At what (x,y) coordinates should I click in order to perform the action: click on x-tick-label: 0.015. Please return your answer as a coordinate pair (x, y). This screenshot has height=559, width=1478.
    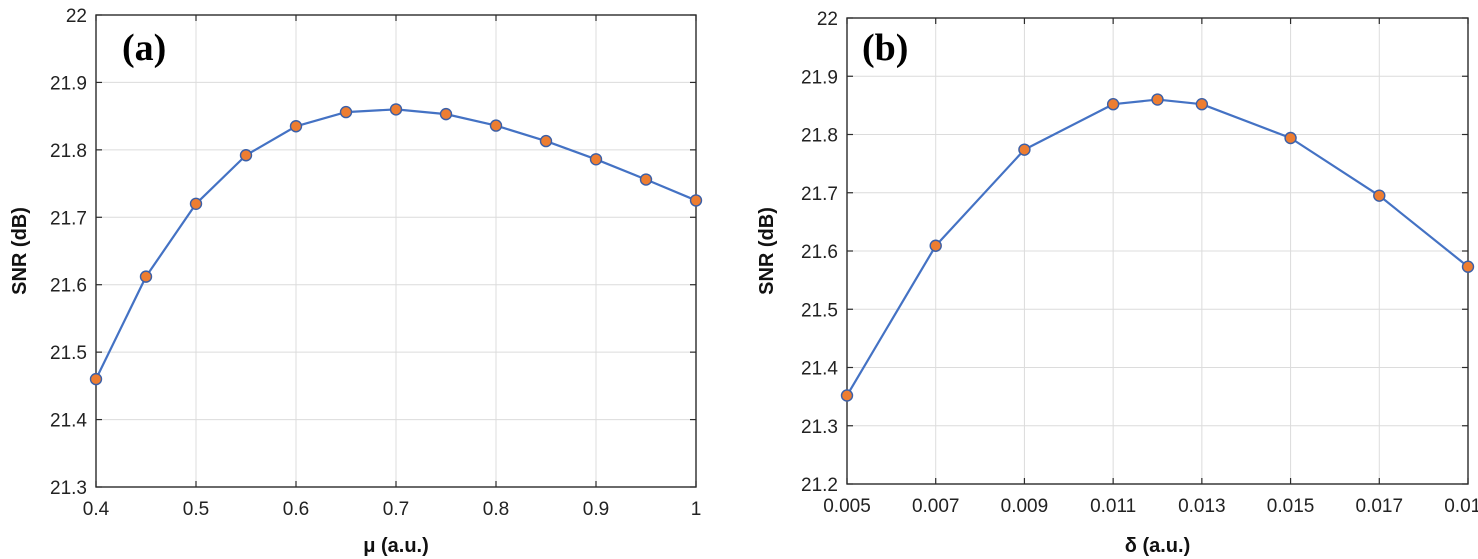
    Looking at the image, I should click on (1291, 506).